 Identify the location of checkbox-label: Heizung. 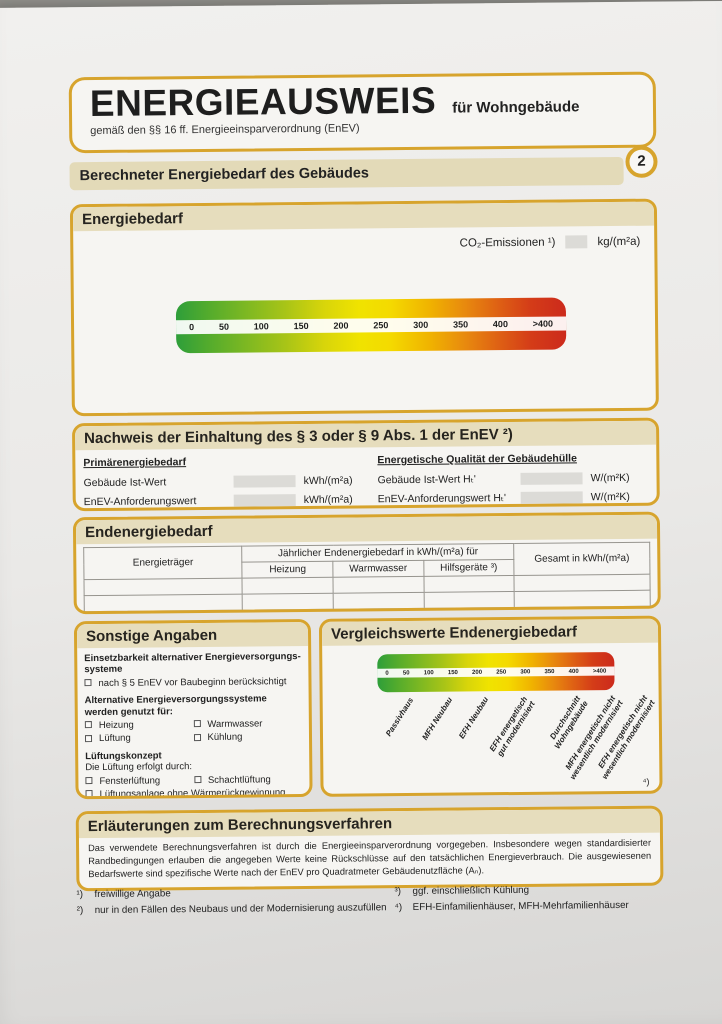
(116, 725).